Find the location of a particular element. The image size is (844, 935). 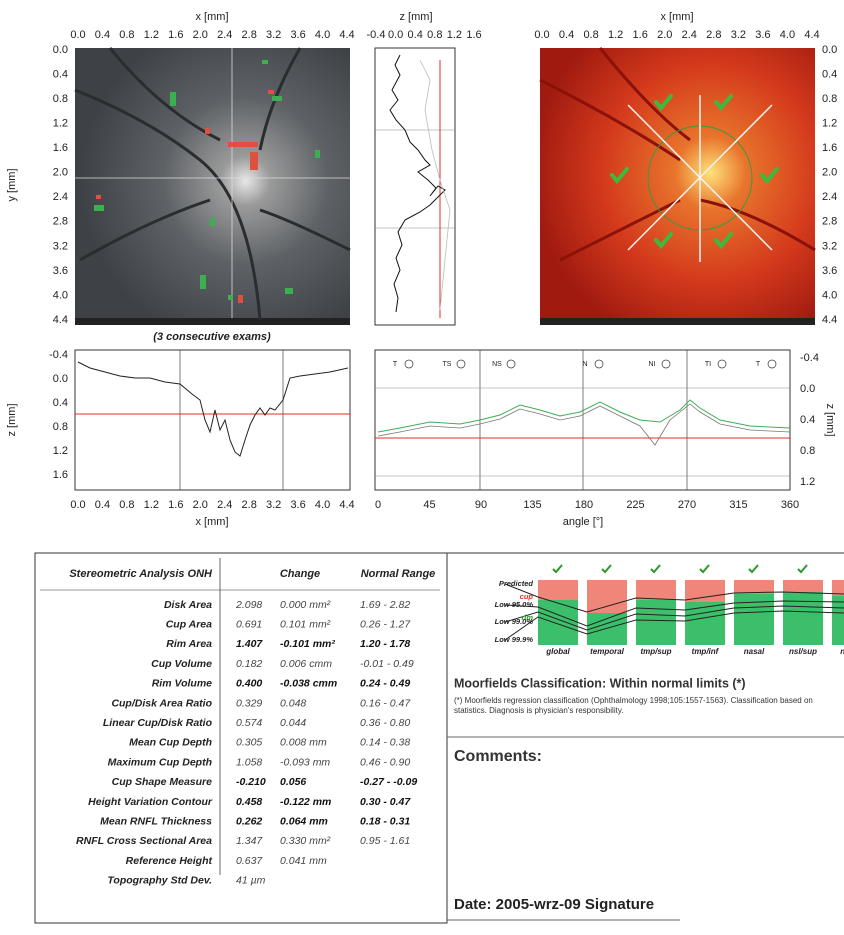

row-value: 0.000 mm² is located at coordinates (305, 605).